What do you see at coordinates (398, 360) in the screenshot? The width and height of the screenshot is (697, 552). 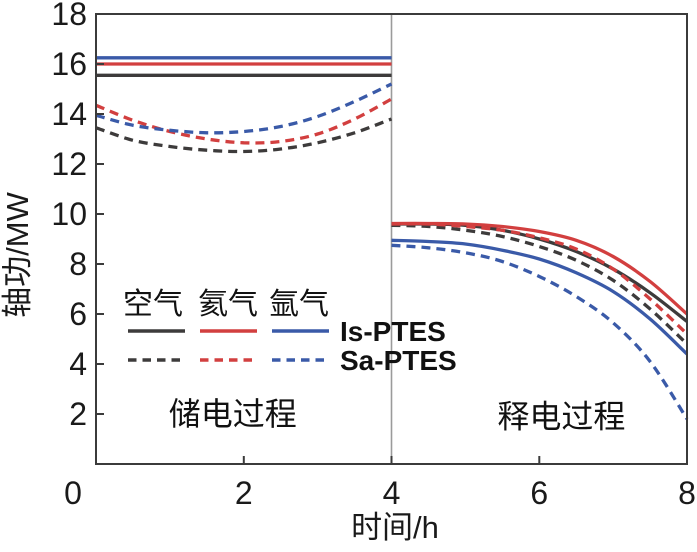 I see `legend-sa-ptes-label: Sa-PTES` at bounding box center [398, 360].